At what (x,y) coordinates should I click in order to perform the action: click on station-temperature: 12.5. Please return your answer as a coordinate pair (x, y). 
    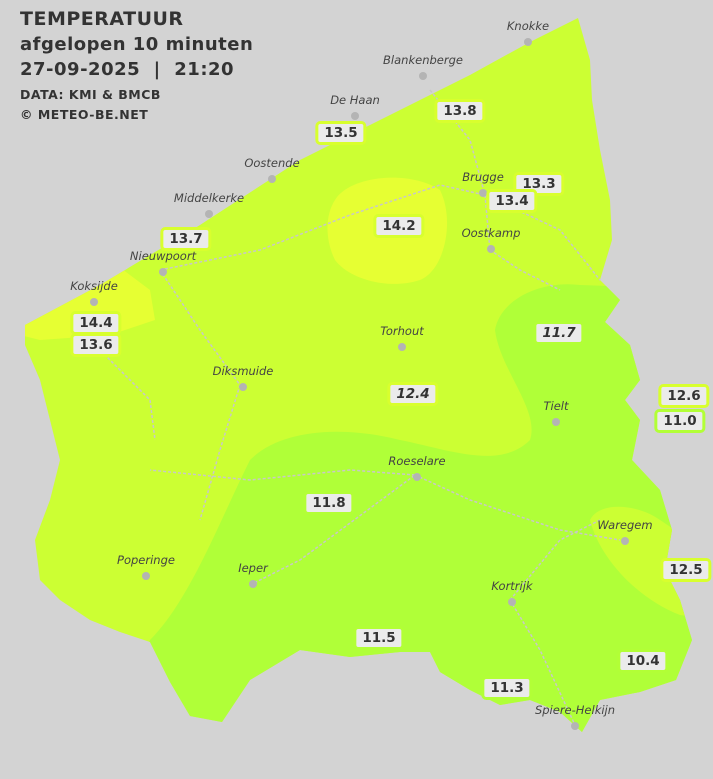
    Looking at the image, I should click on (686, 570).